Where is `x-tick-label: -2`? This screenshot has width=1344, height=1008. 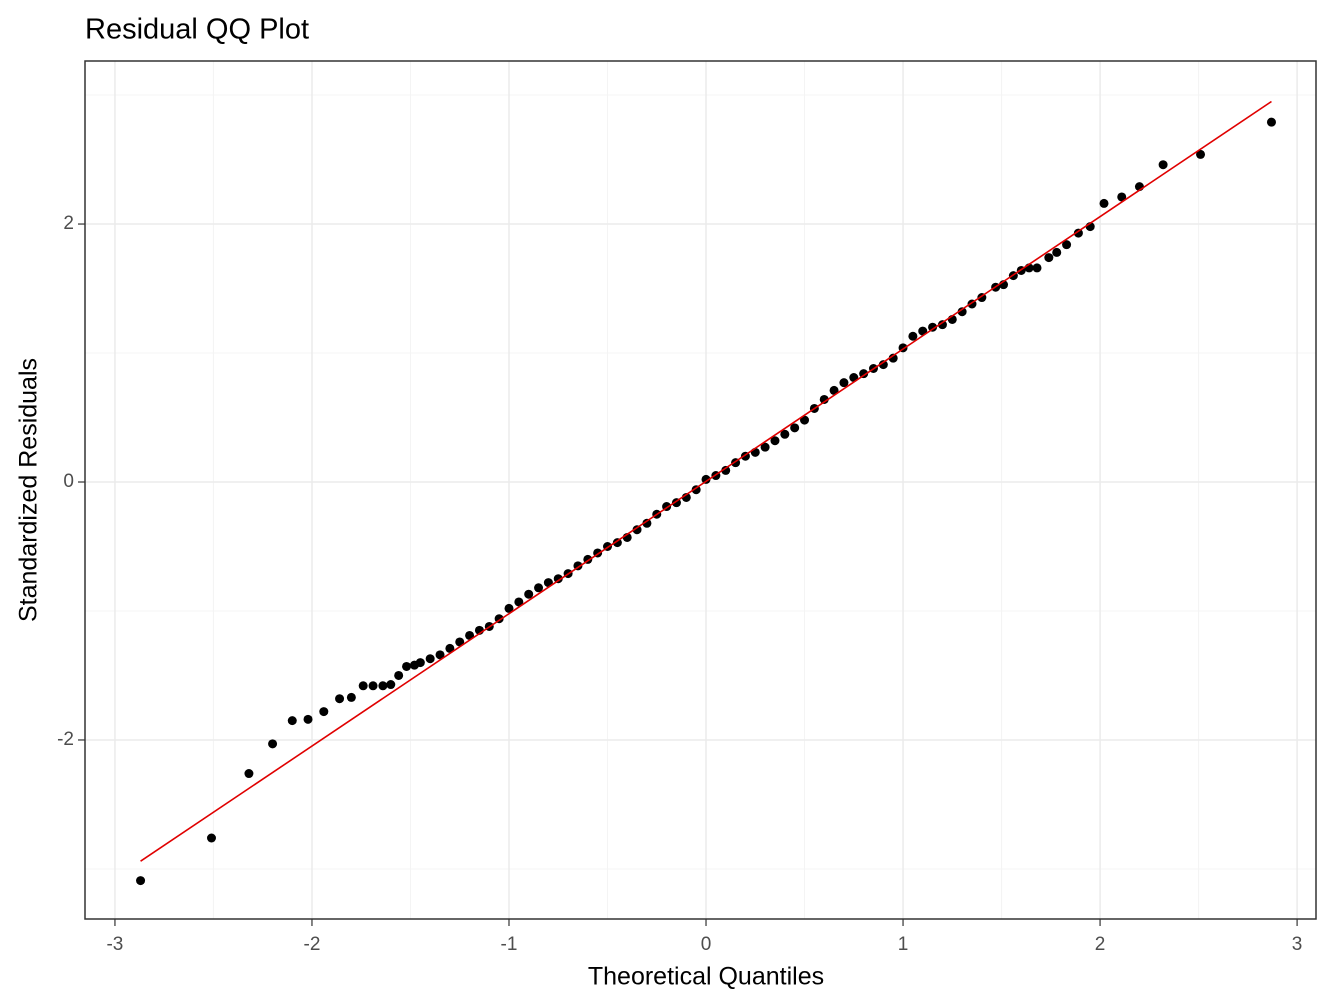 x-tick-label: -2 is located at coordinates (312, 944).